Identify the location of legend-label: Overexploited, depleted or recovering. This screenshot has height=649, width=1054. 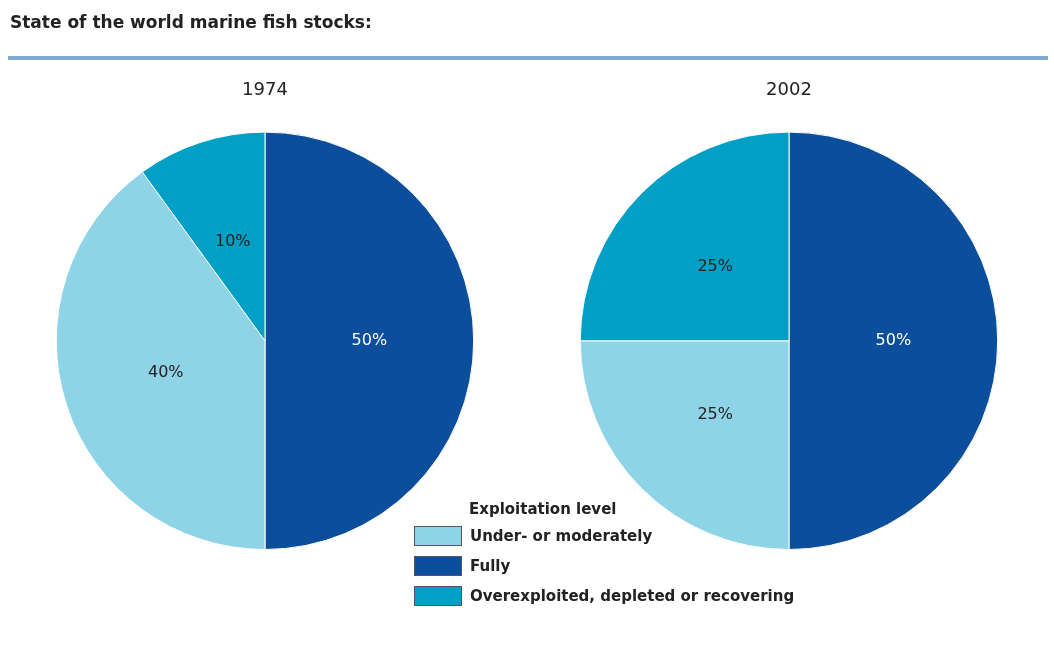
(632, 596).